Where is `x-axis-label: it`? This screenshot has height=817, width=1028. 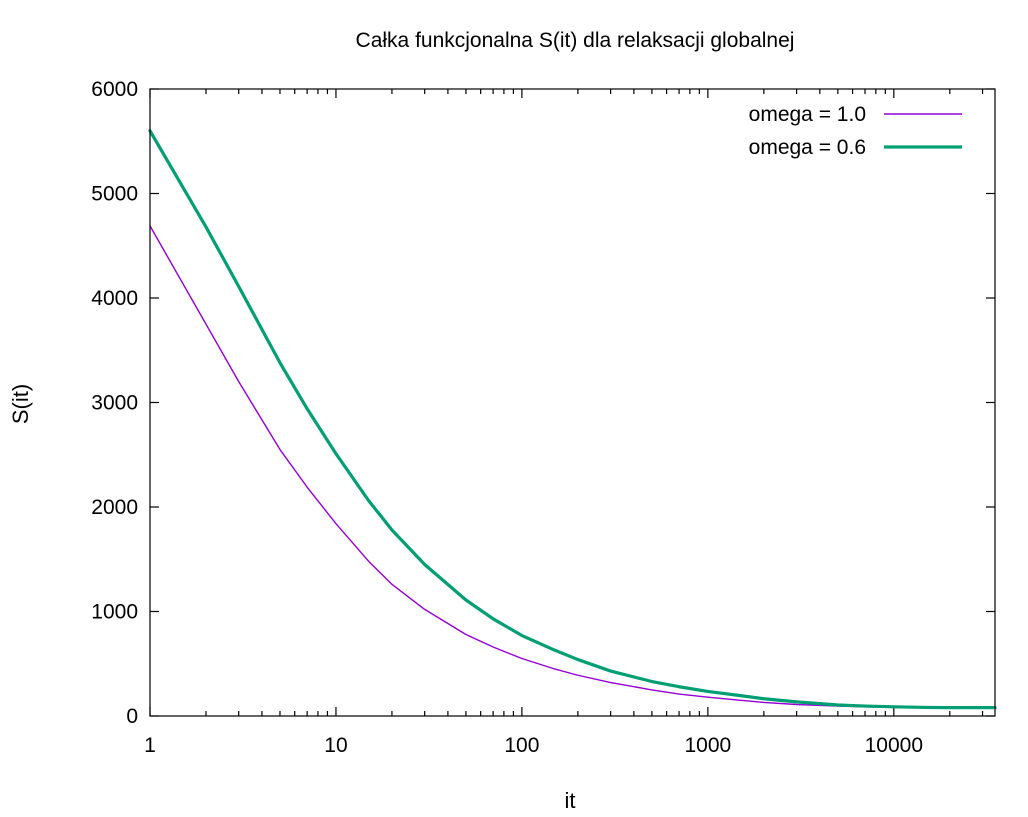
x-axis-label: it is located at coordinates (570, 800).